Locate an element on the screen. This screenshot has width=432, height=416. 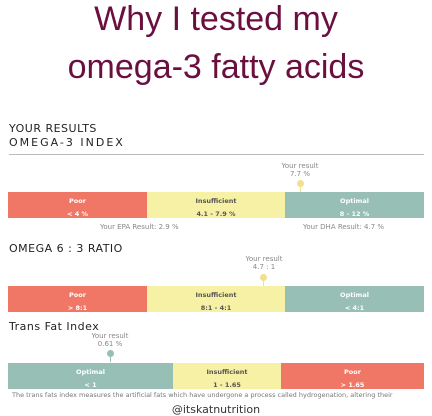
section-title: Trans Fat Index is located at coordinates (54, 326).